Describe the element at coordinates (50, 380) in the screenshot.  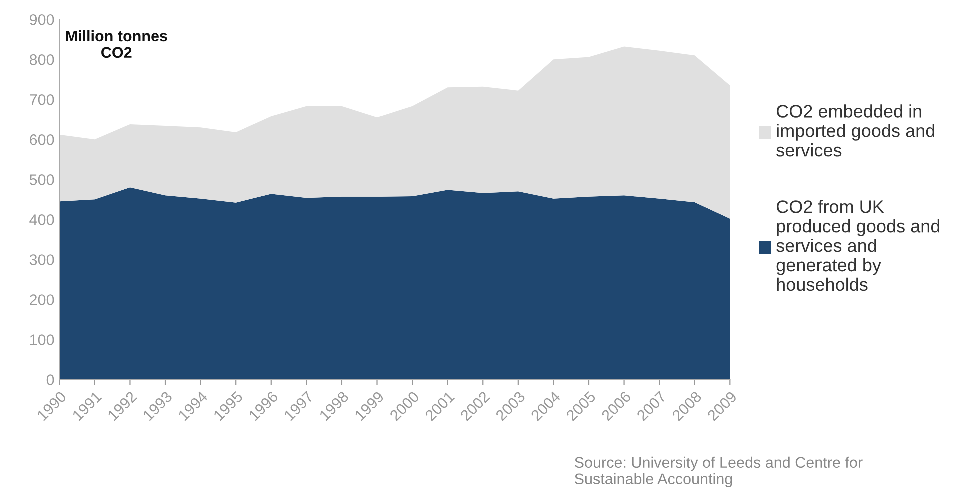
I see `y-tick-label: 0` at that location.